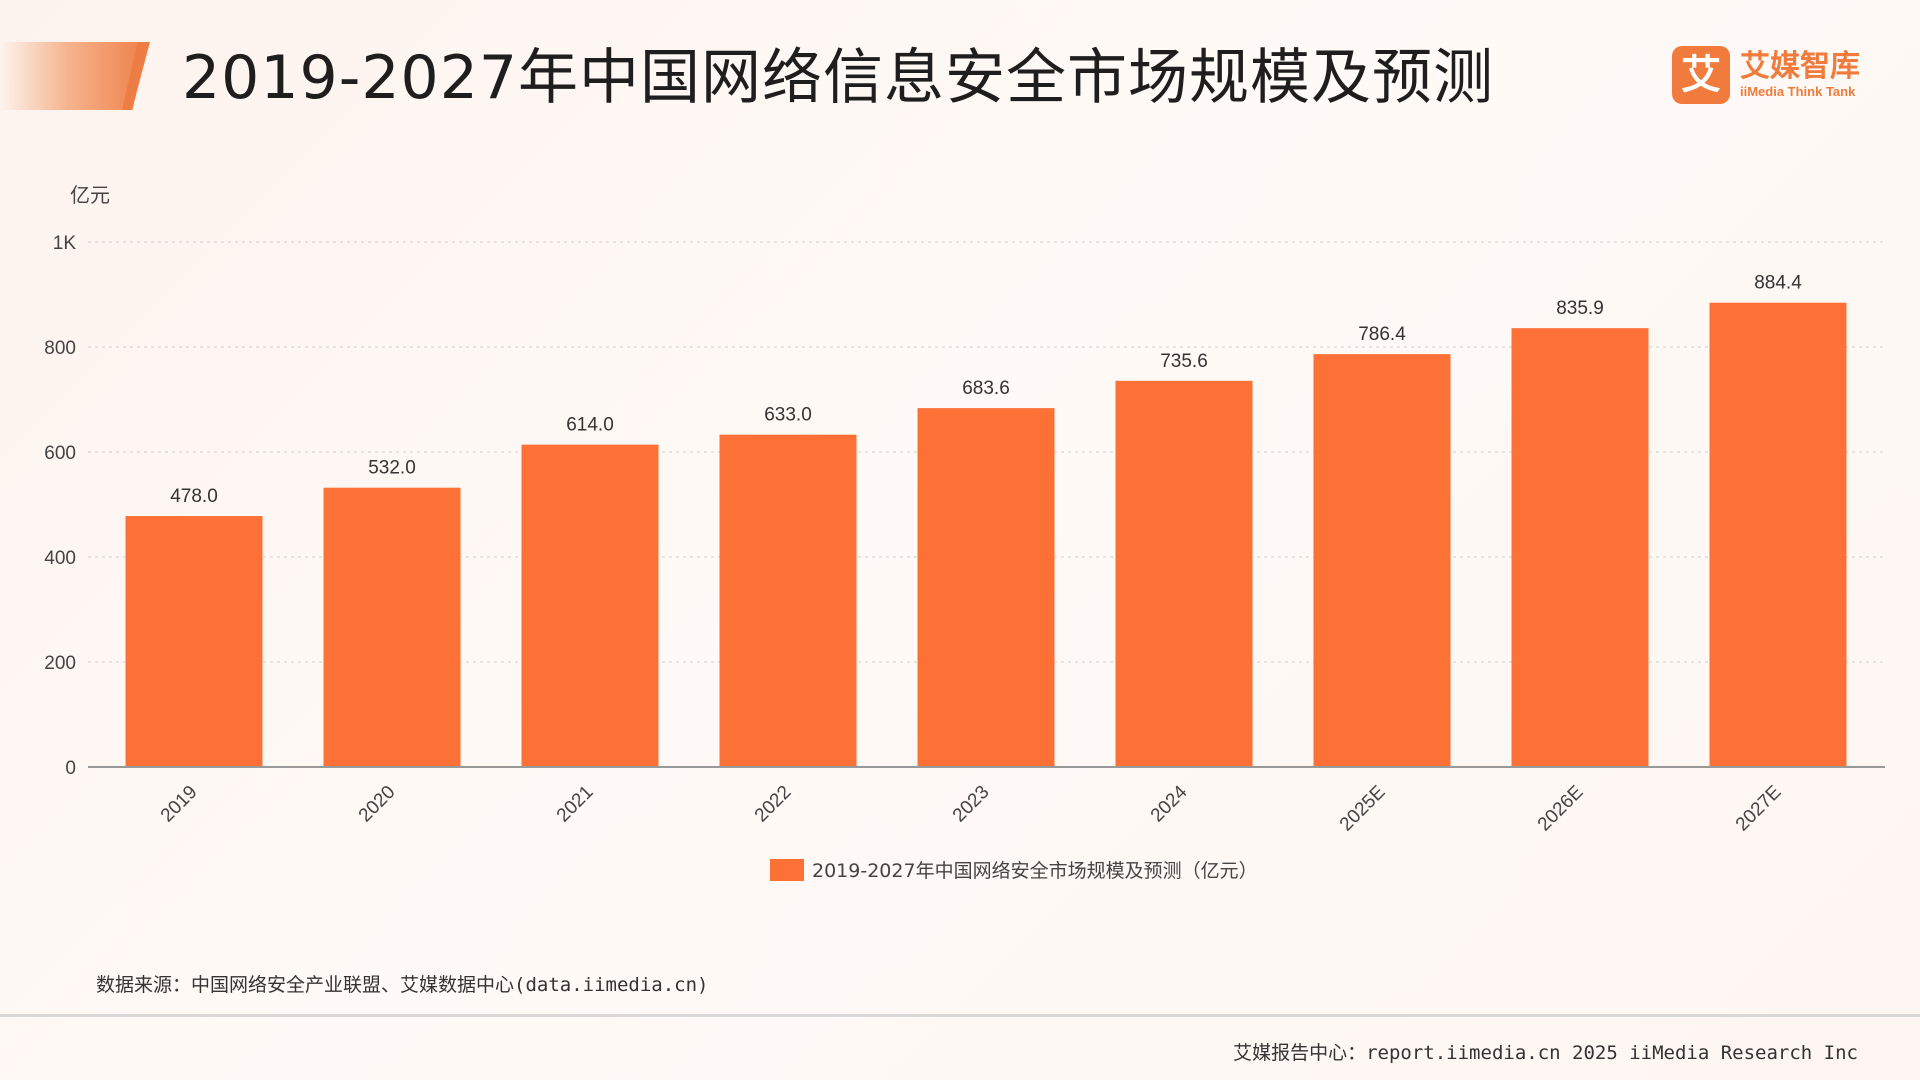 This screenshot has height=1080, width=1920. I want to click on y-tick-label: 0, so click(70, 768).